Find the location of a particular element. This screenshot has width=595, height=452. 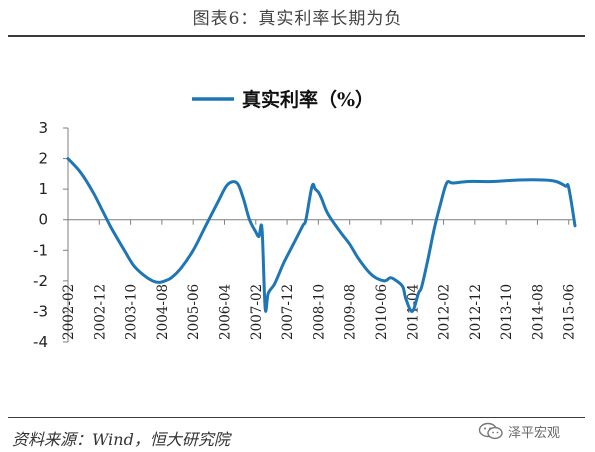

x-tick-label: 2012-02 is located at coordinates (445, 312).